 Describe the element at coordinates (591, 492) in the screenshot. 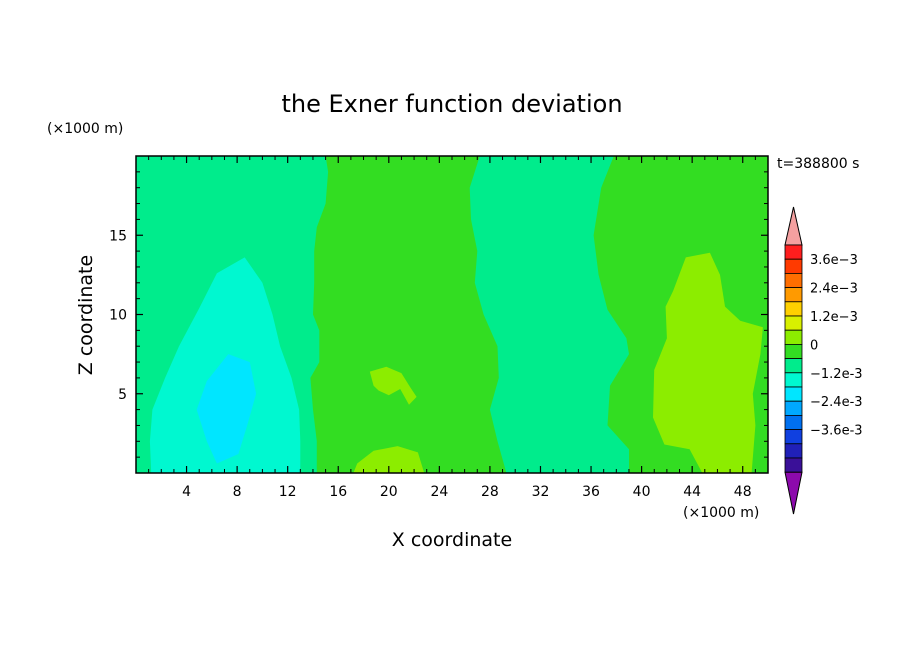

I see `x-tick-label: 36` at that location.